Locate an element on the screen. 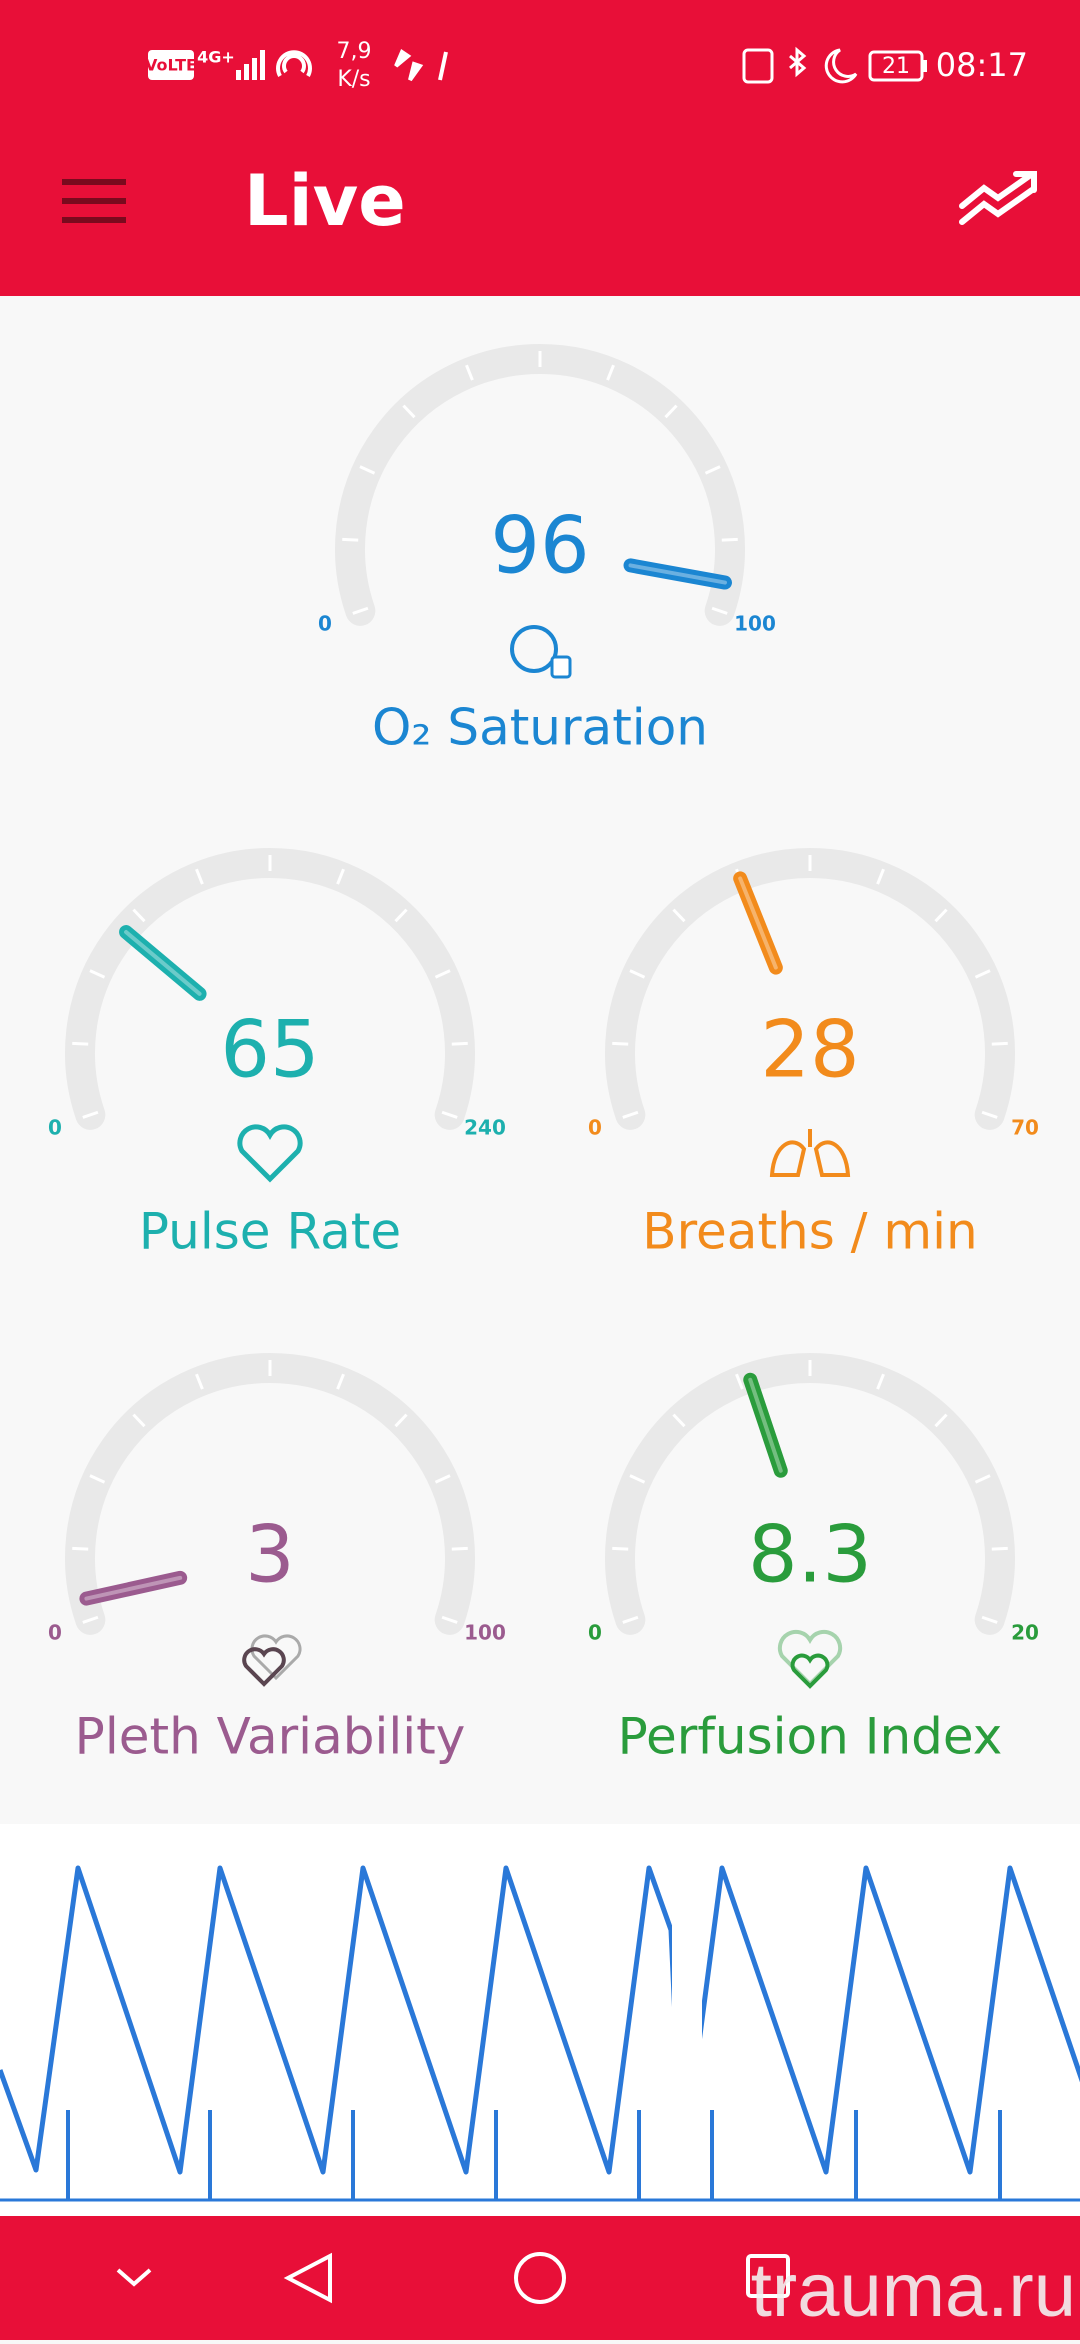  gauge-label: Perfusion Index is located at coordinates (810, 1737).